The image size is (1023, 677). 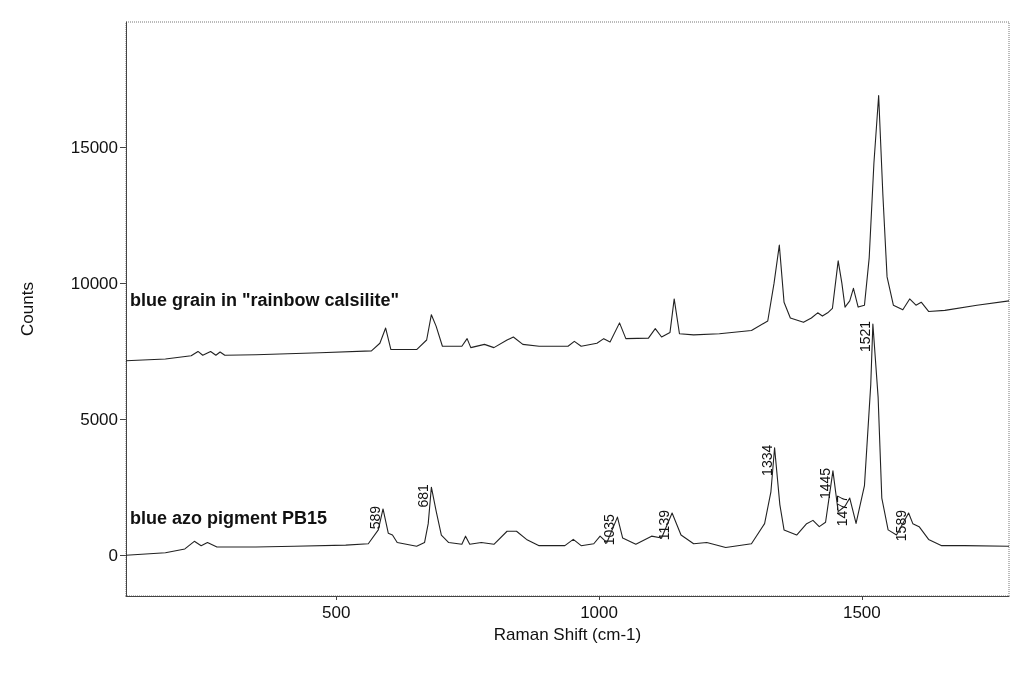 I want to click on annotation: 1445, so click(x=824, y=483).